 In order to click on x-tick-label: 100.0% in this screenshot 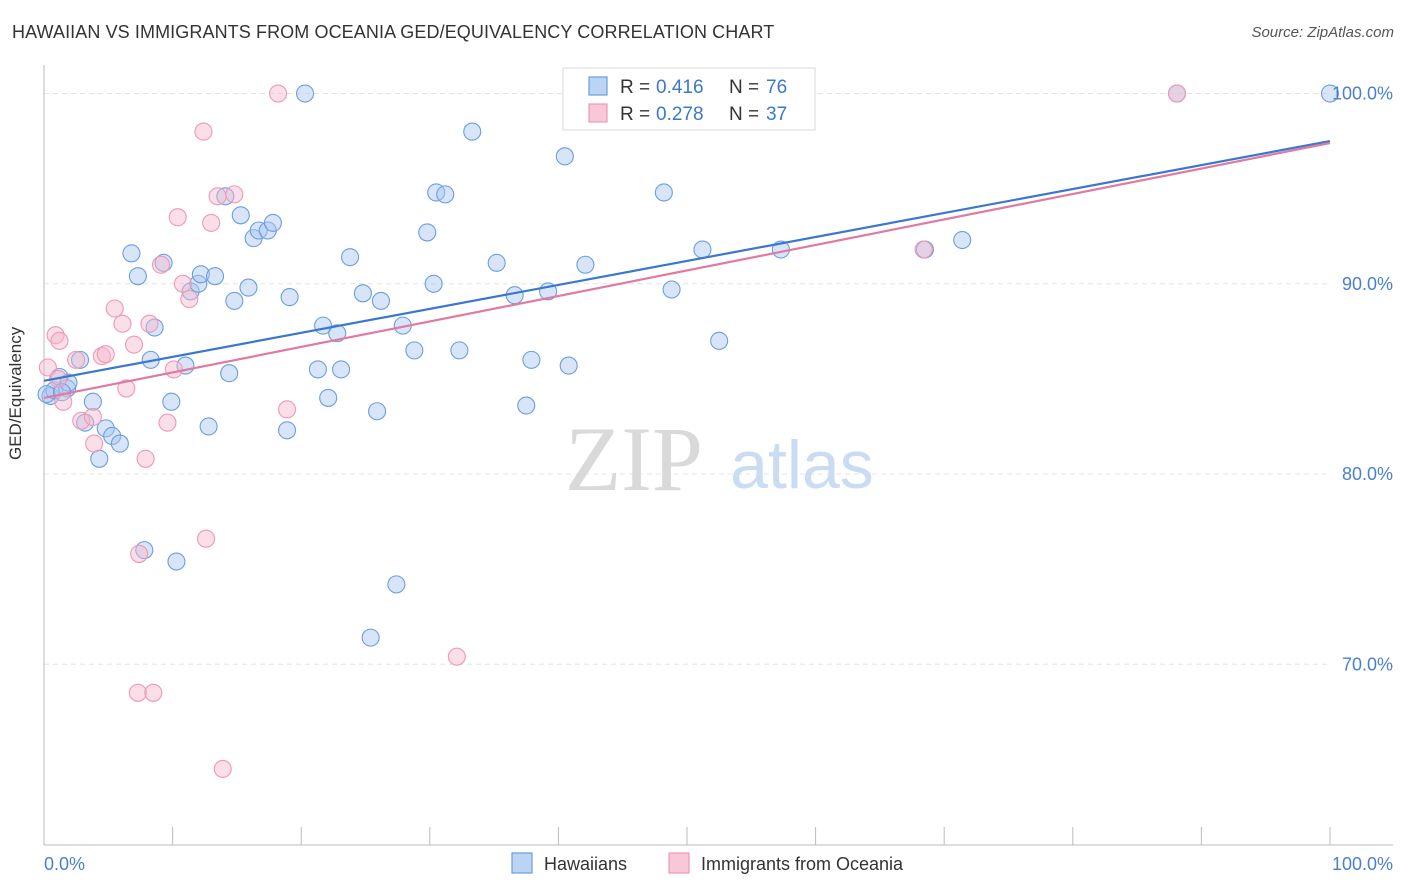, I will do `click(1362, 864)`.